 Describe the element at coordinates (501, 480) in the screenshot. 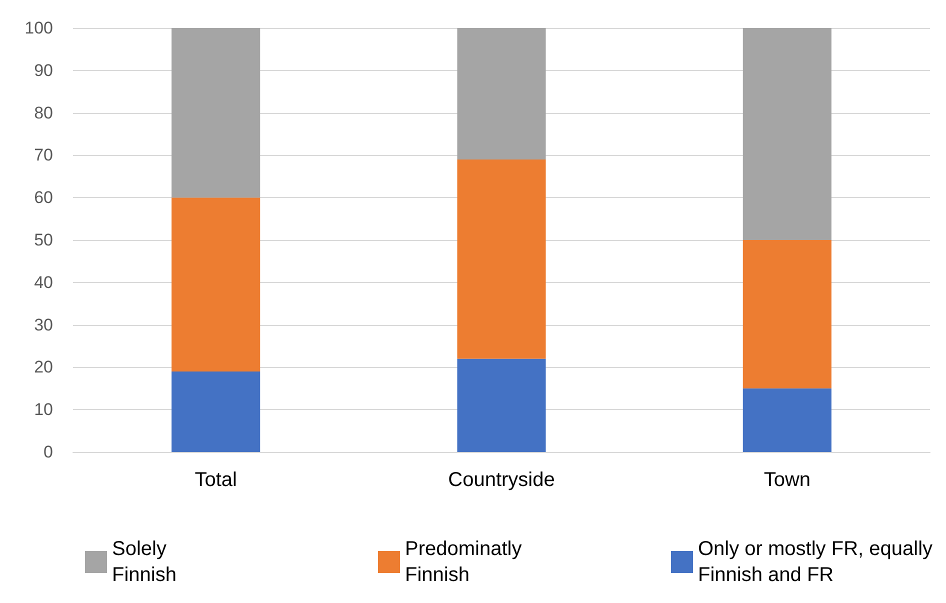

I see `x-tick-label: Countryside` at that location.